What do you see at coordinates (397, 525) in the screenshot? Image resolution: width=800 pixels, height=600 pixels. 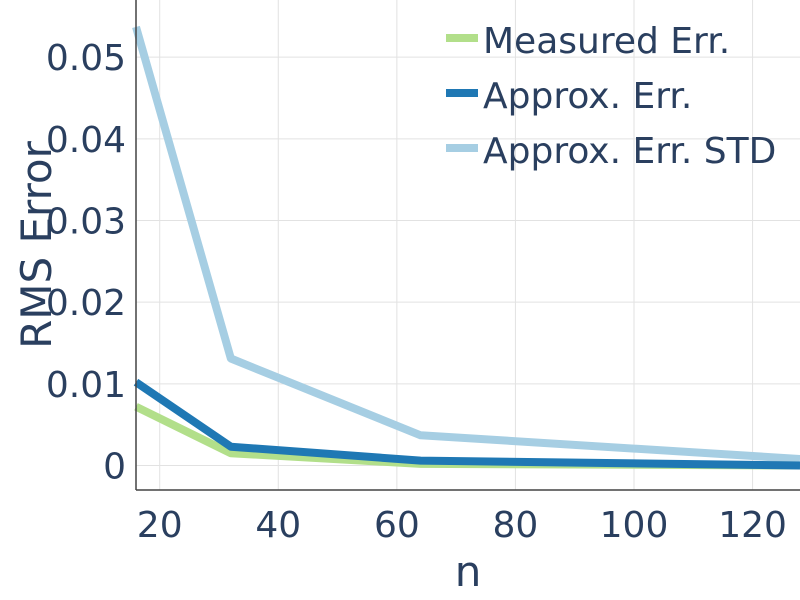 I see `x-tick-label: 60` at bounding box center [397, 525].